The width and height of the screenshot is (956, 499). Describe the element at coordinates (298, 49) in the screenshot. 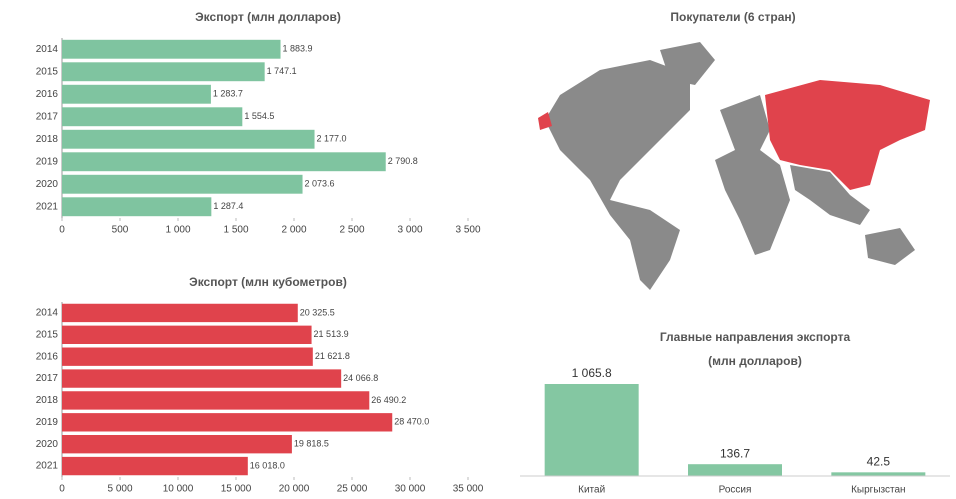

I see `value-label: 1 883.9` at that location.